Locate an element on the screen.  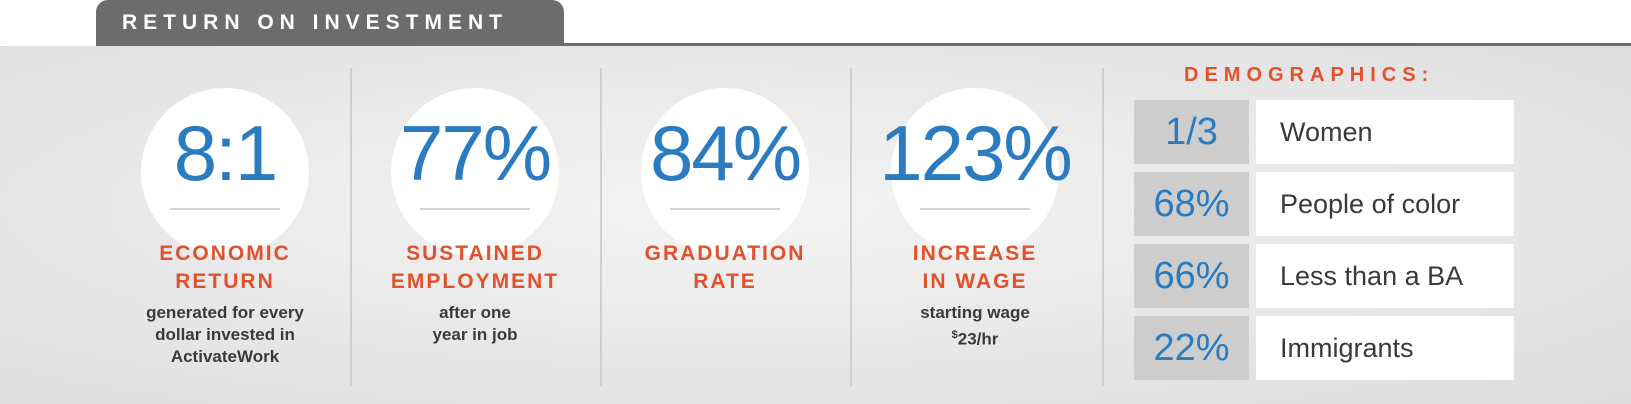
stat-desc-line: ActivateWork is located at coordinates (225, 356).